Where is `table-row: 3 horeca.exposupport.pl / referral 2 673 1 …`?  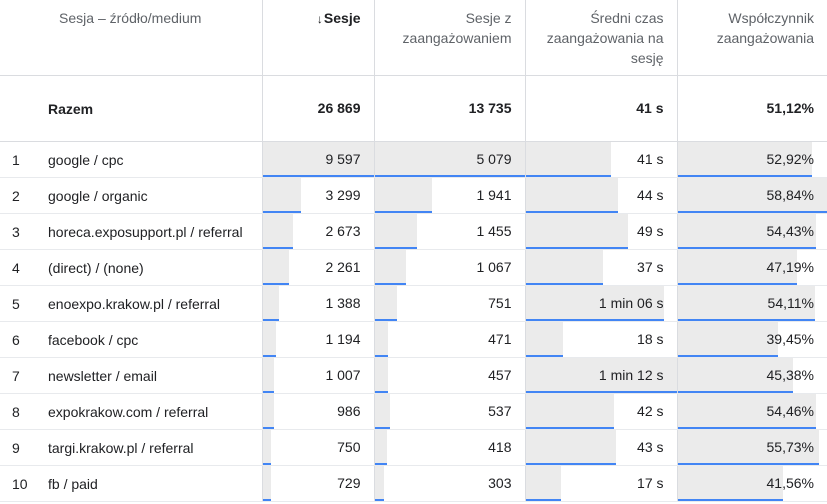
table-row: 3 horeca.exposupport.pl / referral 2 673 1 … is located at coordinates (413, 231).